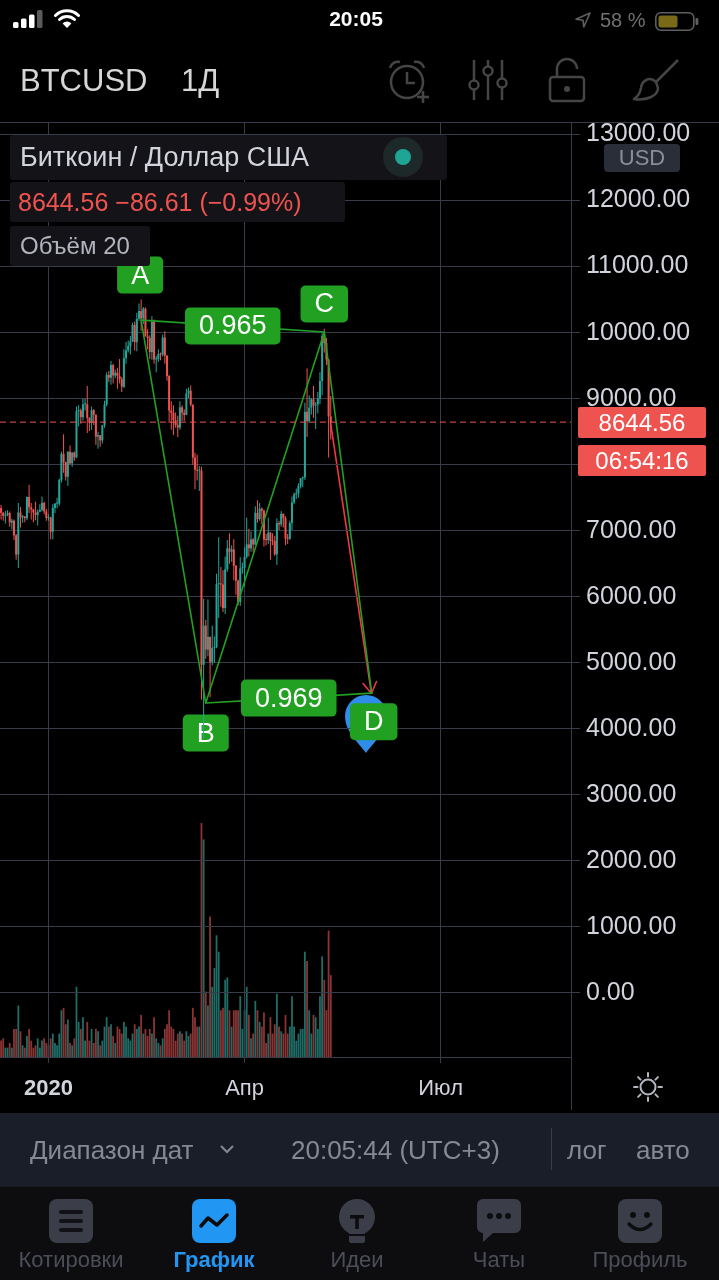  What do you see at coordinates (232, 325) in the screenshot?
I see `annotation: 0.965` at bounding box center [232, 325].